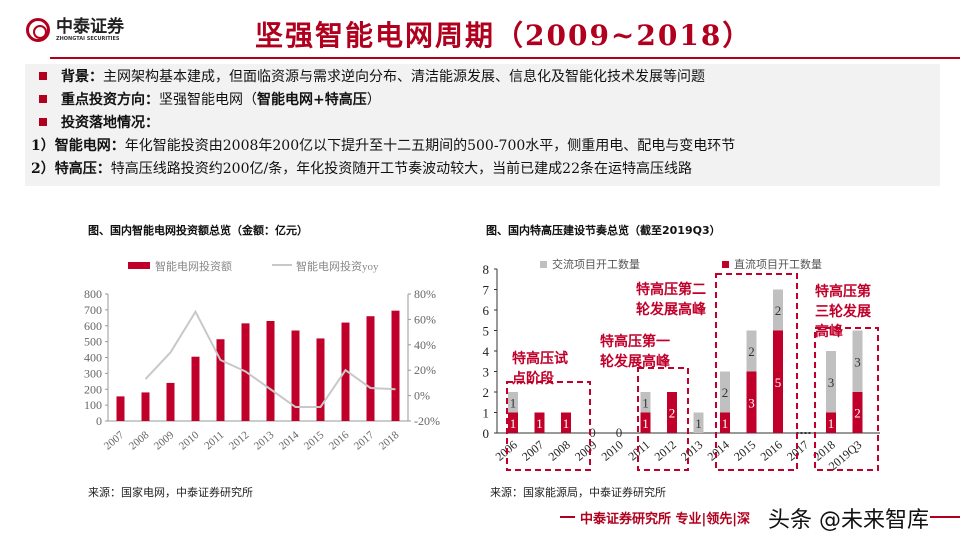 The image size is (960, 540). What do you see at coordinates (337, 266) in the screenshot?
I see `legend-label: 智能电网投资yoy` at bounding box center [337, 266].